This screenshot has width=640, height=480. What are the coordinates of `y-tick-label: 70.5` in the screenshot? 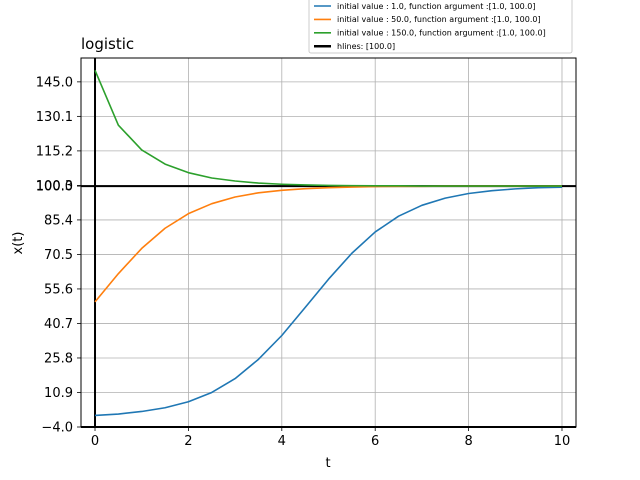 It's located at (58, 255).